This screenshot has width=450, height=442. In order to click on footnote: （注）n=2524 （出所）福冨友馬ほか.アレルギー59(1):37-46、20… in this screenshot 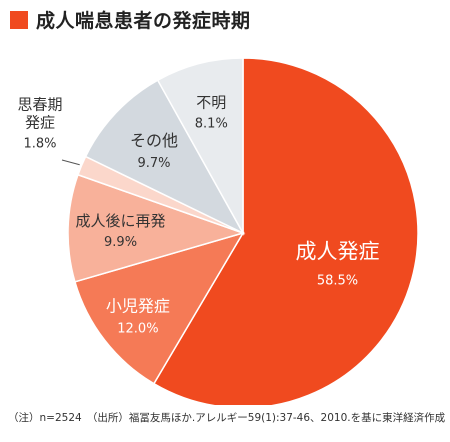, I will do `click(227, 418)`.